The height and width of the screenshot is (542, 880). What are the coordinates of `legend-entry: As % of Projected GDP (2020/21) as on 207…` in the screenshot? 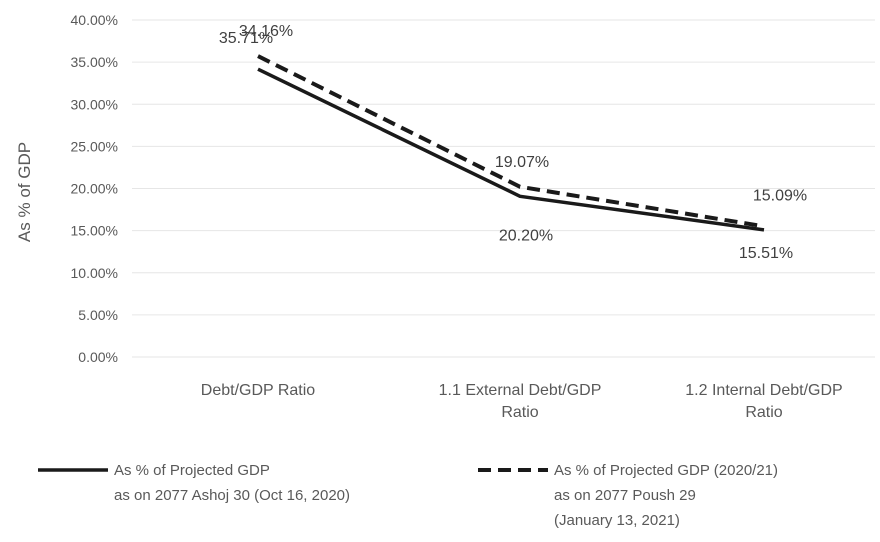 It's located at (666, 495).